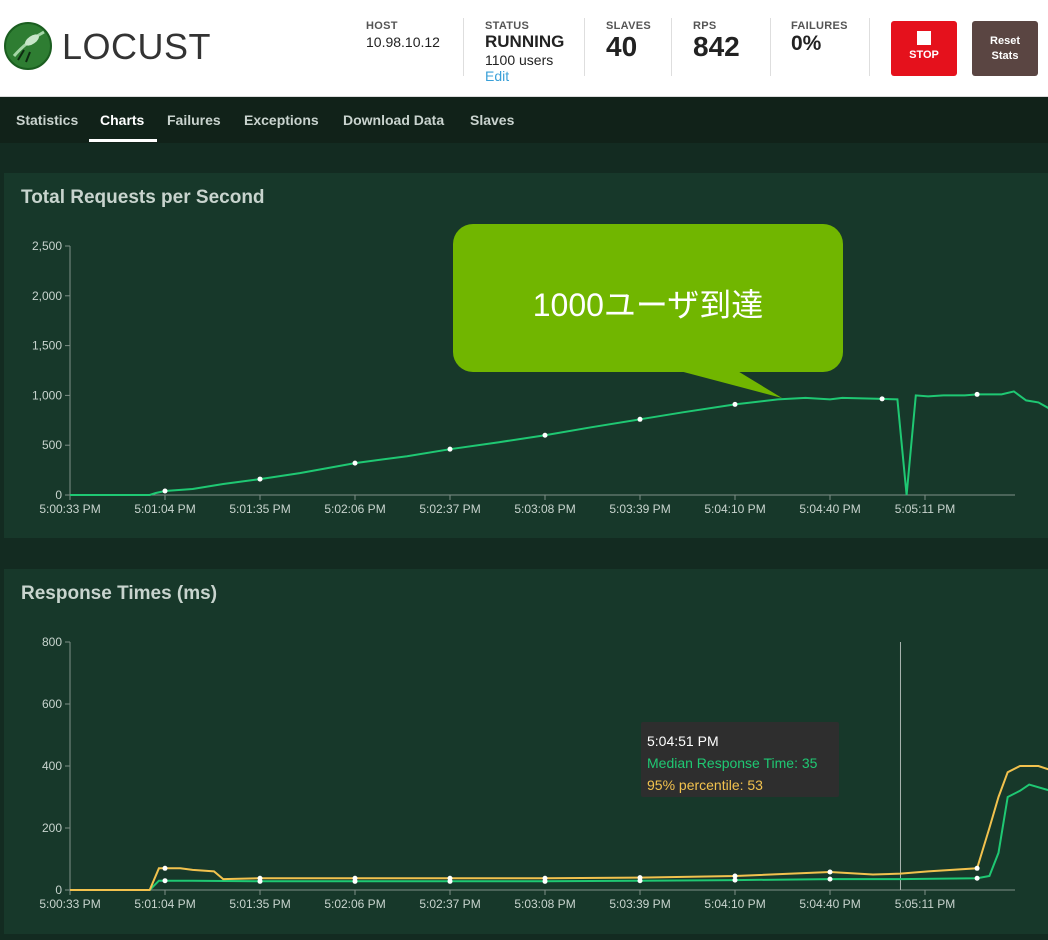 This screenshot has width=1048, height=940. What do you see at coordinates (123, 140) in the screenshot?
I see `active-tab-indicator` at bounding box center [123, 140].